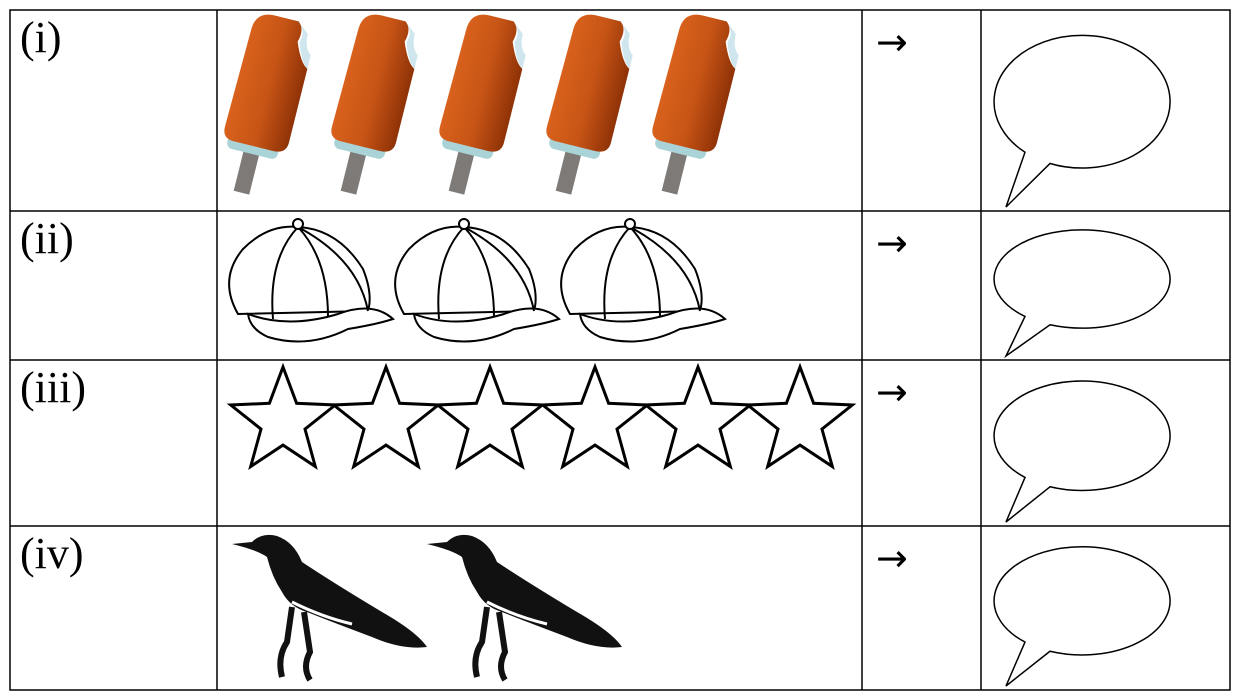  Describe the element at coordinates (53, 387) in the screenshot. I see `row-label: (iii)` at that location.